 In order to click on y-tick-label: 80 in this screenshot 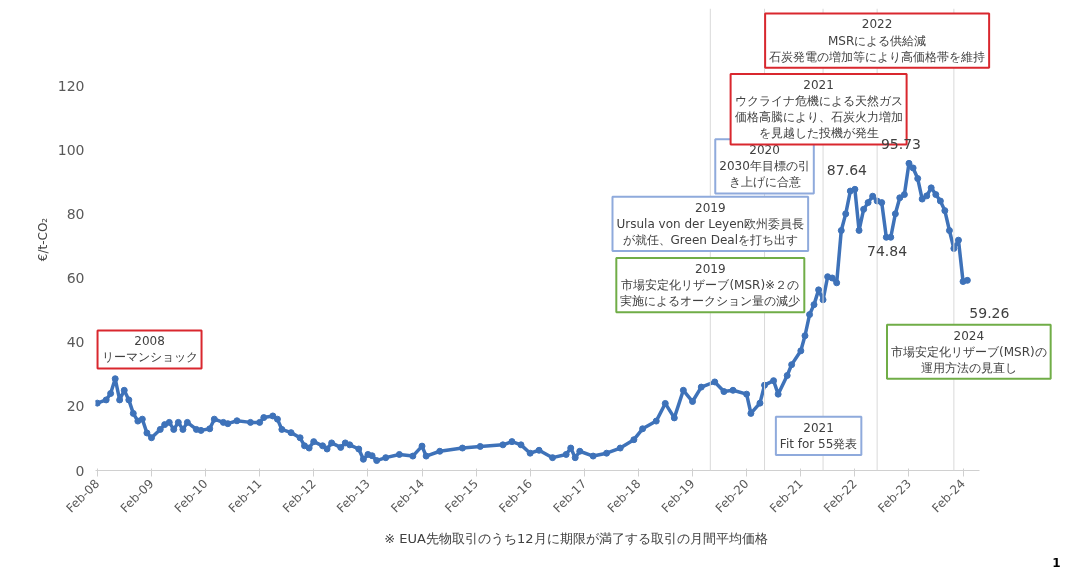, I will do `click(75, 213)`.